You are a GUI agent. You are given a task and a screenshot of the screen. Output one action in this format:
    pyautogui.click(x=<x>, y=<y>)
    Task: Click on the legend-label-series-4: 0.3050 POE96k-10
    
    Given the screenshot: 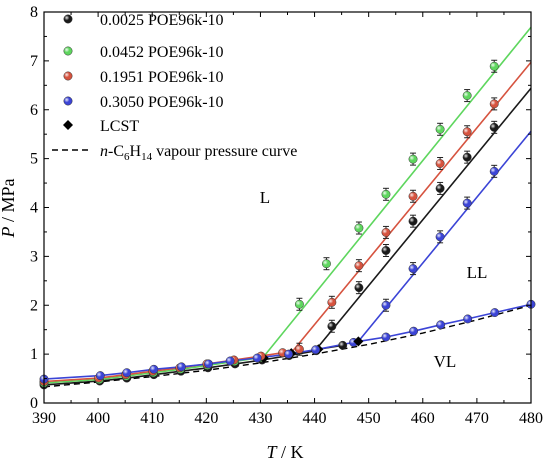 What is the action you would take?
    pyautogui.click(x=162, y=102)
    